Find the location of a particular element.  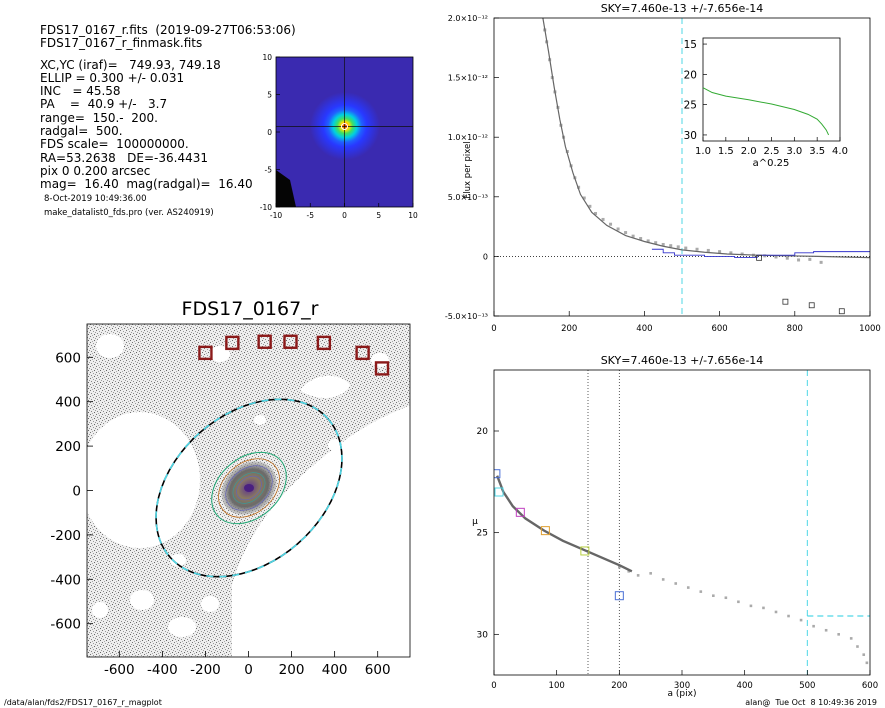

image-ytick-label: 600 is located at coordinates (68, 358).